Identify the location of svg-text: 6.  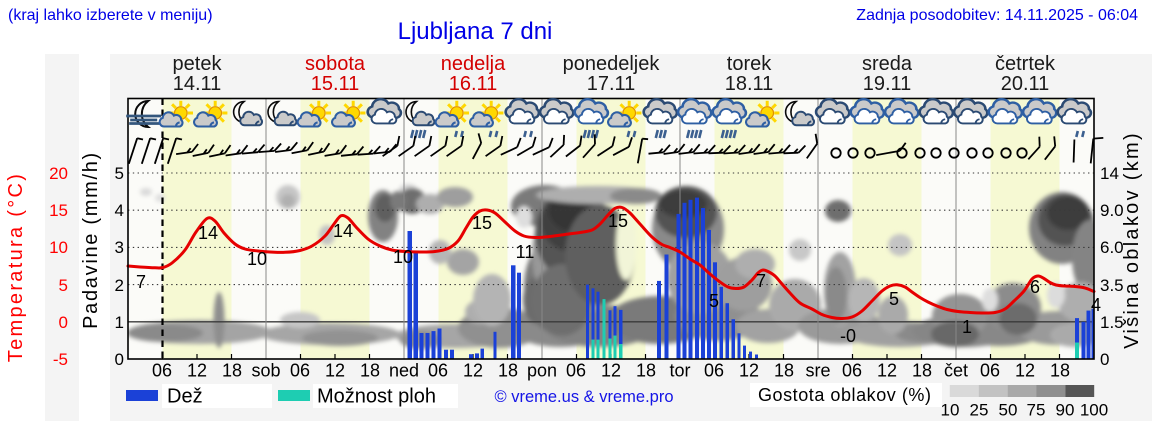
(1035, 287).